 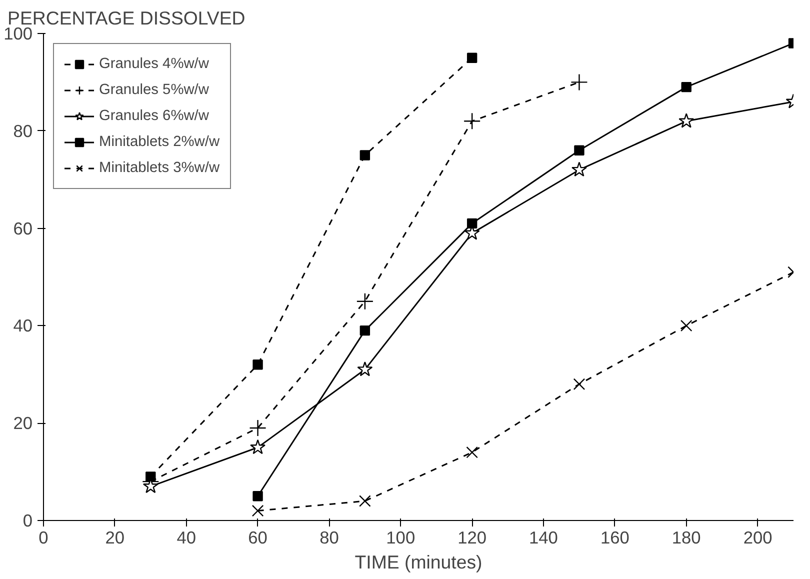 What do you see at coordinates (23, 130) in the screenshot?
I see `y-tick-label: 80` at bounding box center [23, 130].